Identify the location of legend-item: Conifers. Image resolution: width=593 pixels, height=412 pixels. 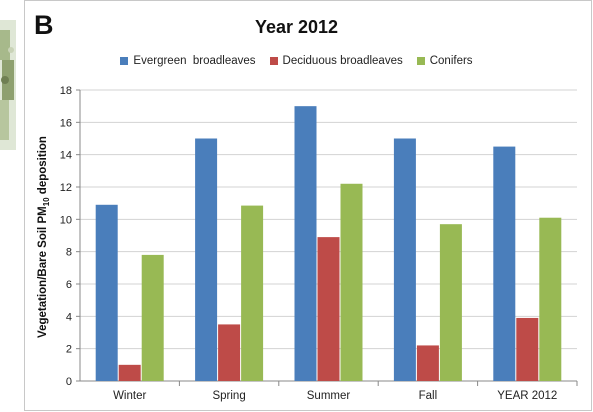
(444, 61).